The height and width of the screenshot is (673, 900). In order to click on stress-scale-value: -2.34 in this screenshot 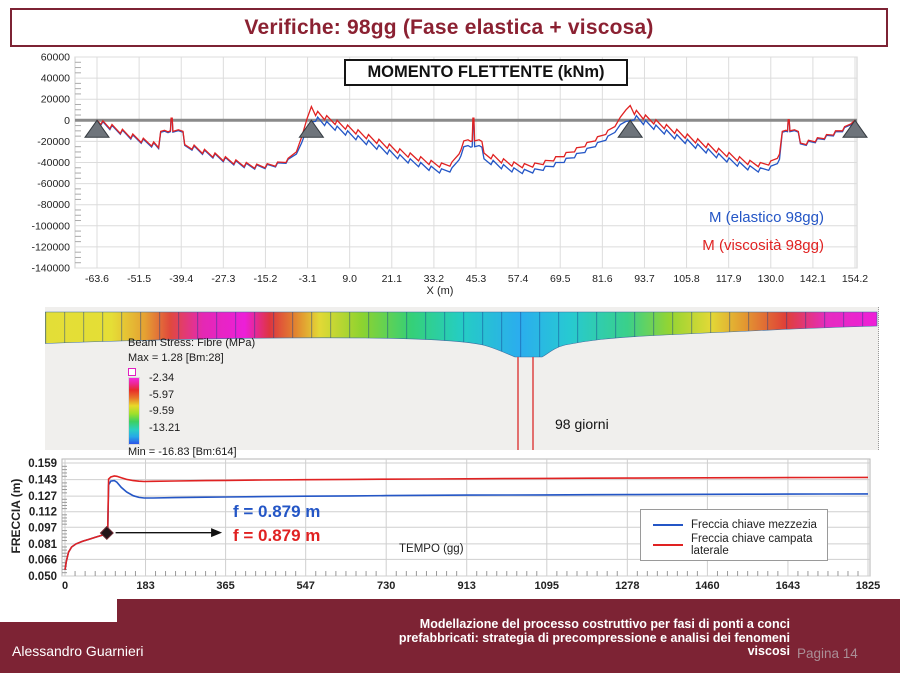, I will do `click(162, 378)`.